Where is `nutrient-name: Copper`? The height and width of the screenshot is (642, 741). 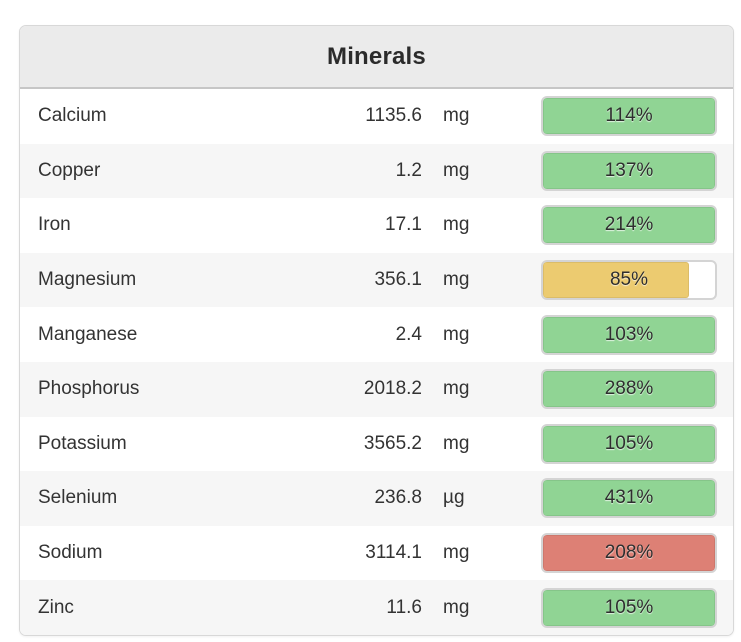 nutrient-name: Copper is located at coordinates (69, 170).